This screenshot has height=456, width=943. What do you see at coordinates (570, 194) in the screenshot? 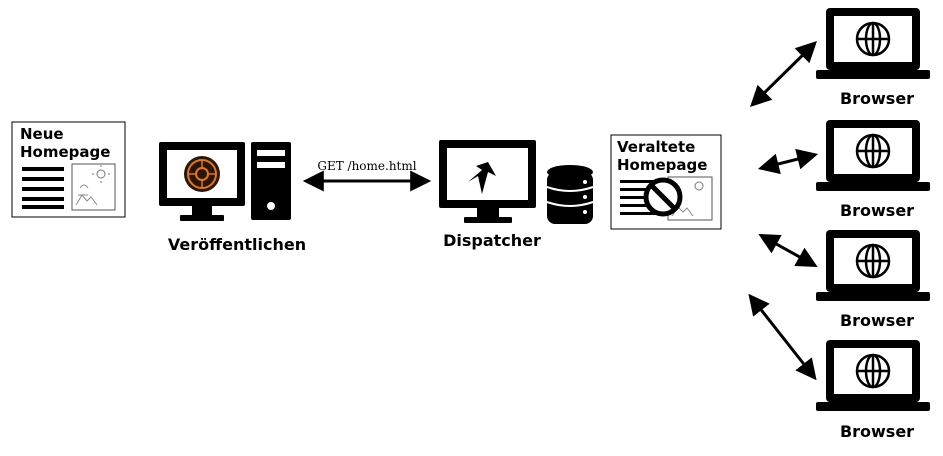
I see `database-icon` at bounding box center [570, 194].